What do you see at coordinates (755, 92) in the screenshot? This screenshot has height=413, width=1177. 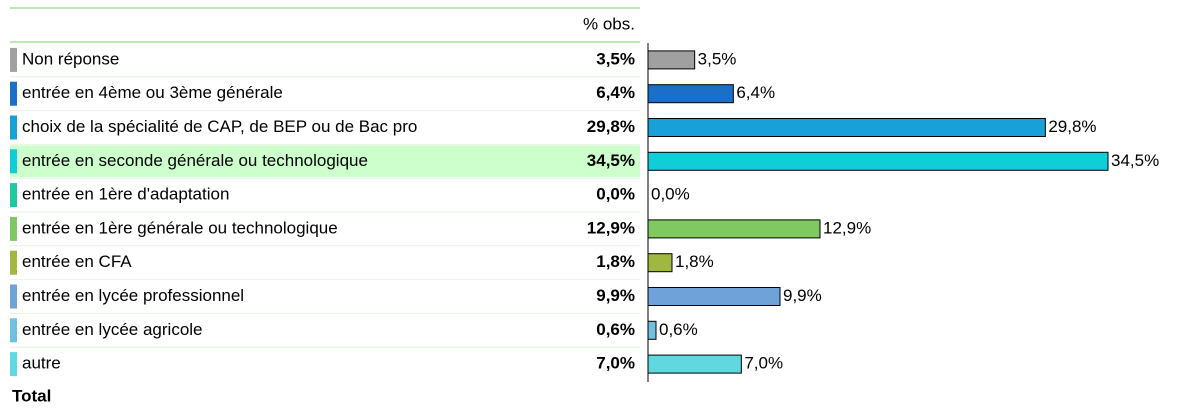 I see `bar-label: 6,4%` at bounding box center [755, 92].